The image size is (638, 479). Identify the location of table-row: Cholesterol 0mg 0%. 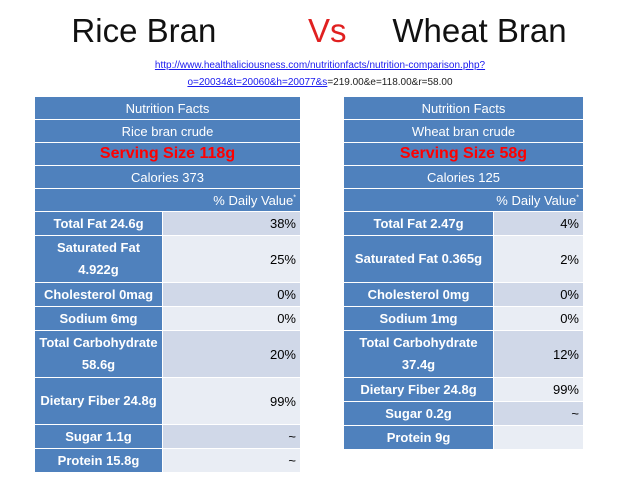
(463, 294).